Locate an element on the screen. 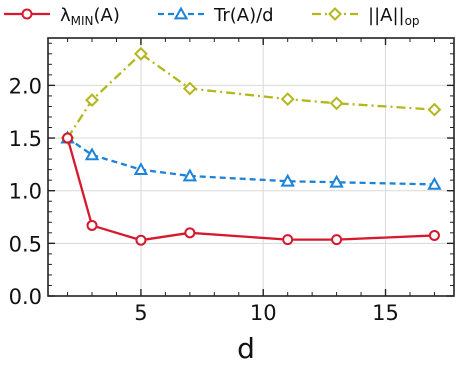  legend-label: λMIN(A) is located at coordinates (90, 16).